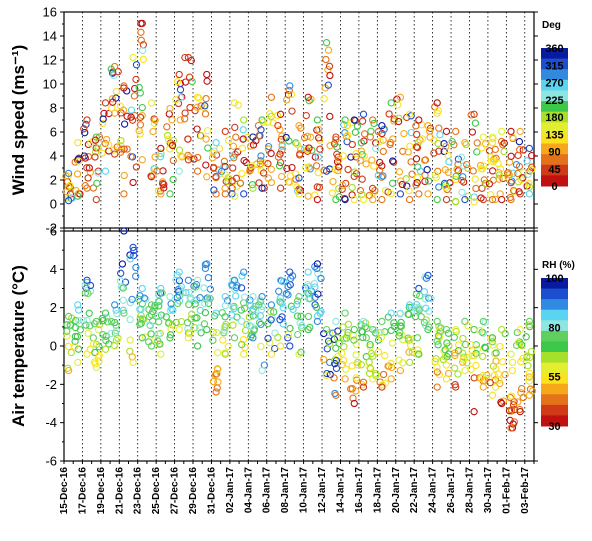 Image resolution: width=592 pixels, height=541 pixels. I want to click on wind-colorbar-label: 90, so click(554, 153).